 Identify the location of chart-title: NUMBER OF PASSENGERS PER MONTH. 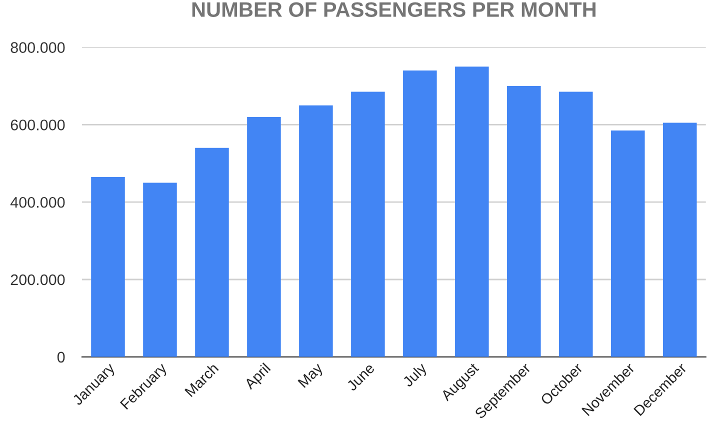
(394, 9).